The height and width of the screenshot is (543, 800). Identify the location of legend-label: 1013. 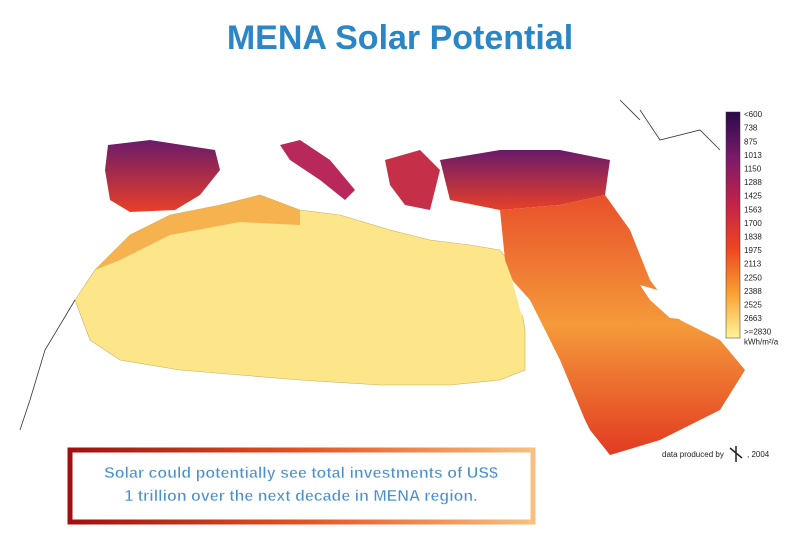
(753, 155).